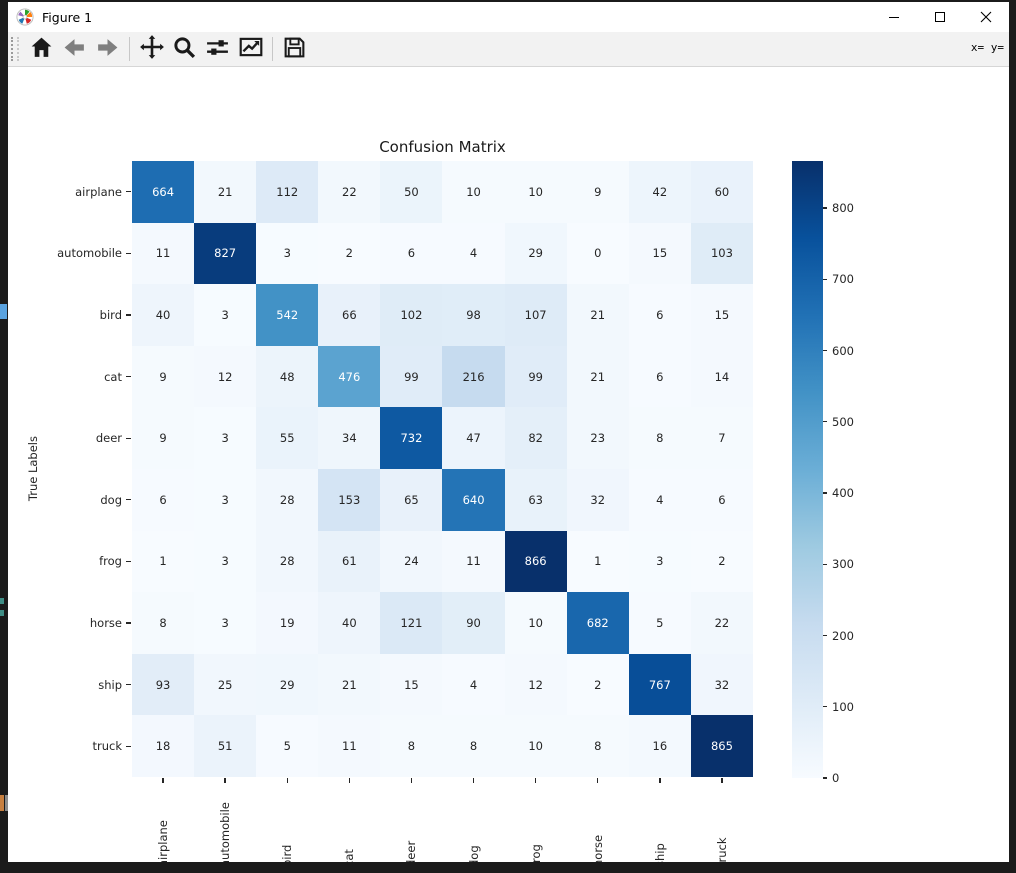 This screenshot has width=1016, height=873. Describe the element at coordinates (225, 684) in the screenshot. I see `heatmap-cell: 25` at that location.